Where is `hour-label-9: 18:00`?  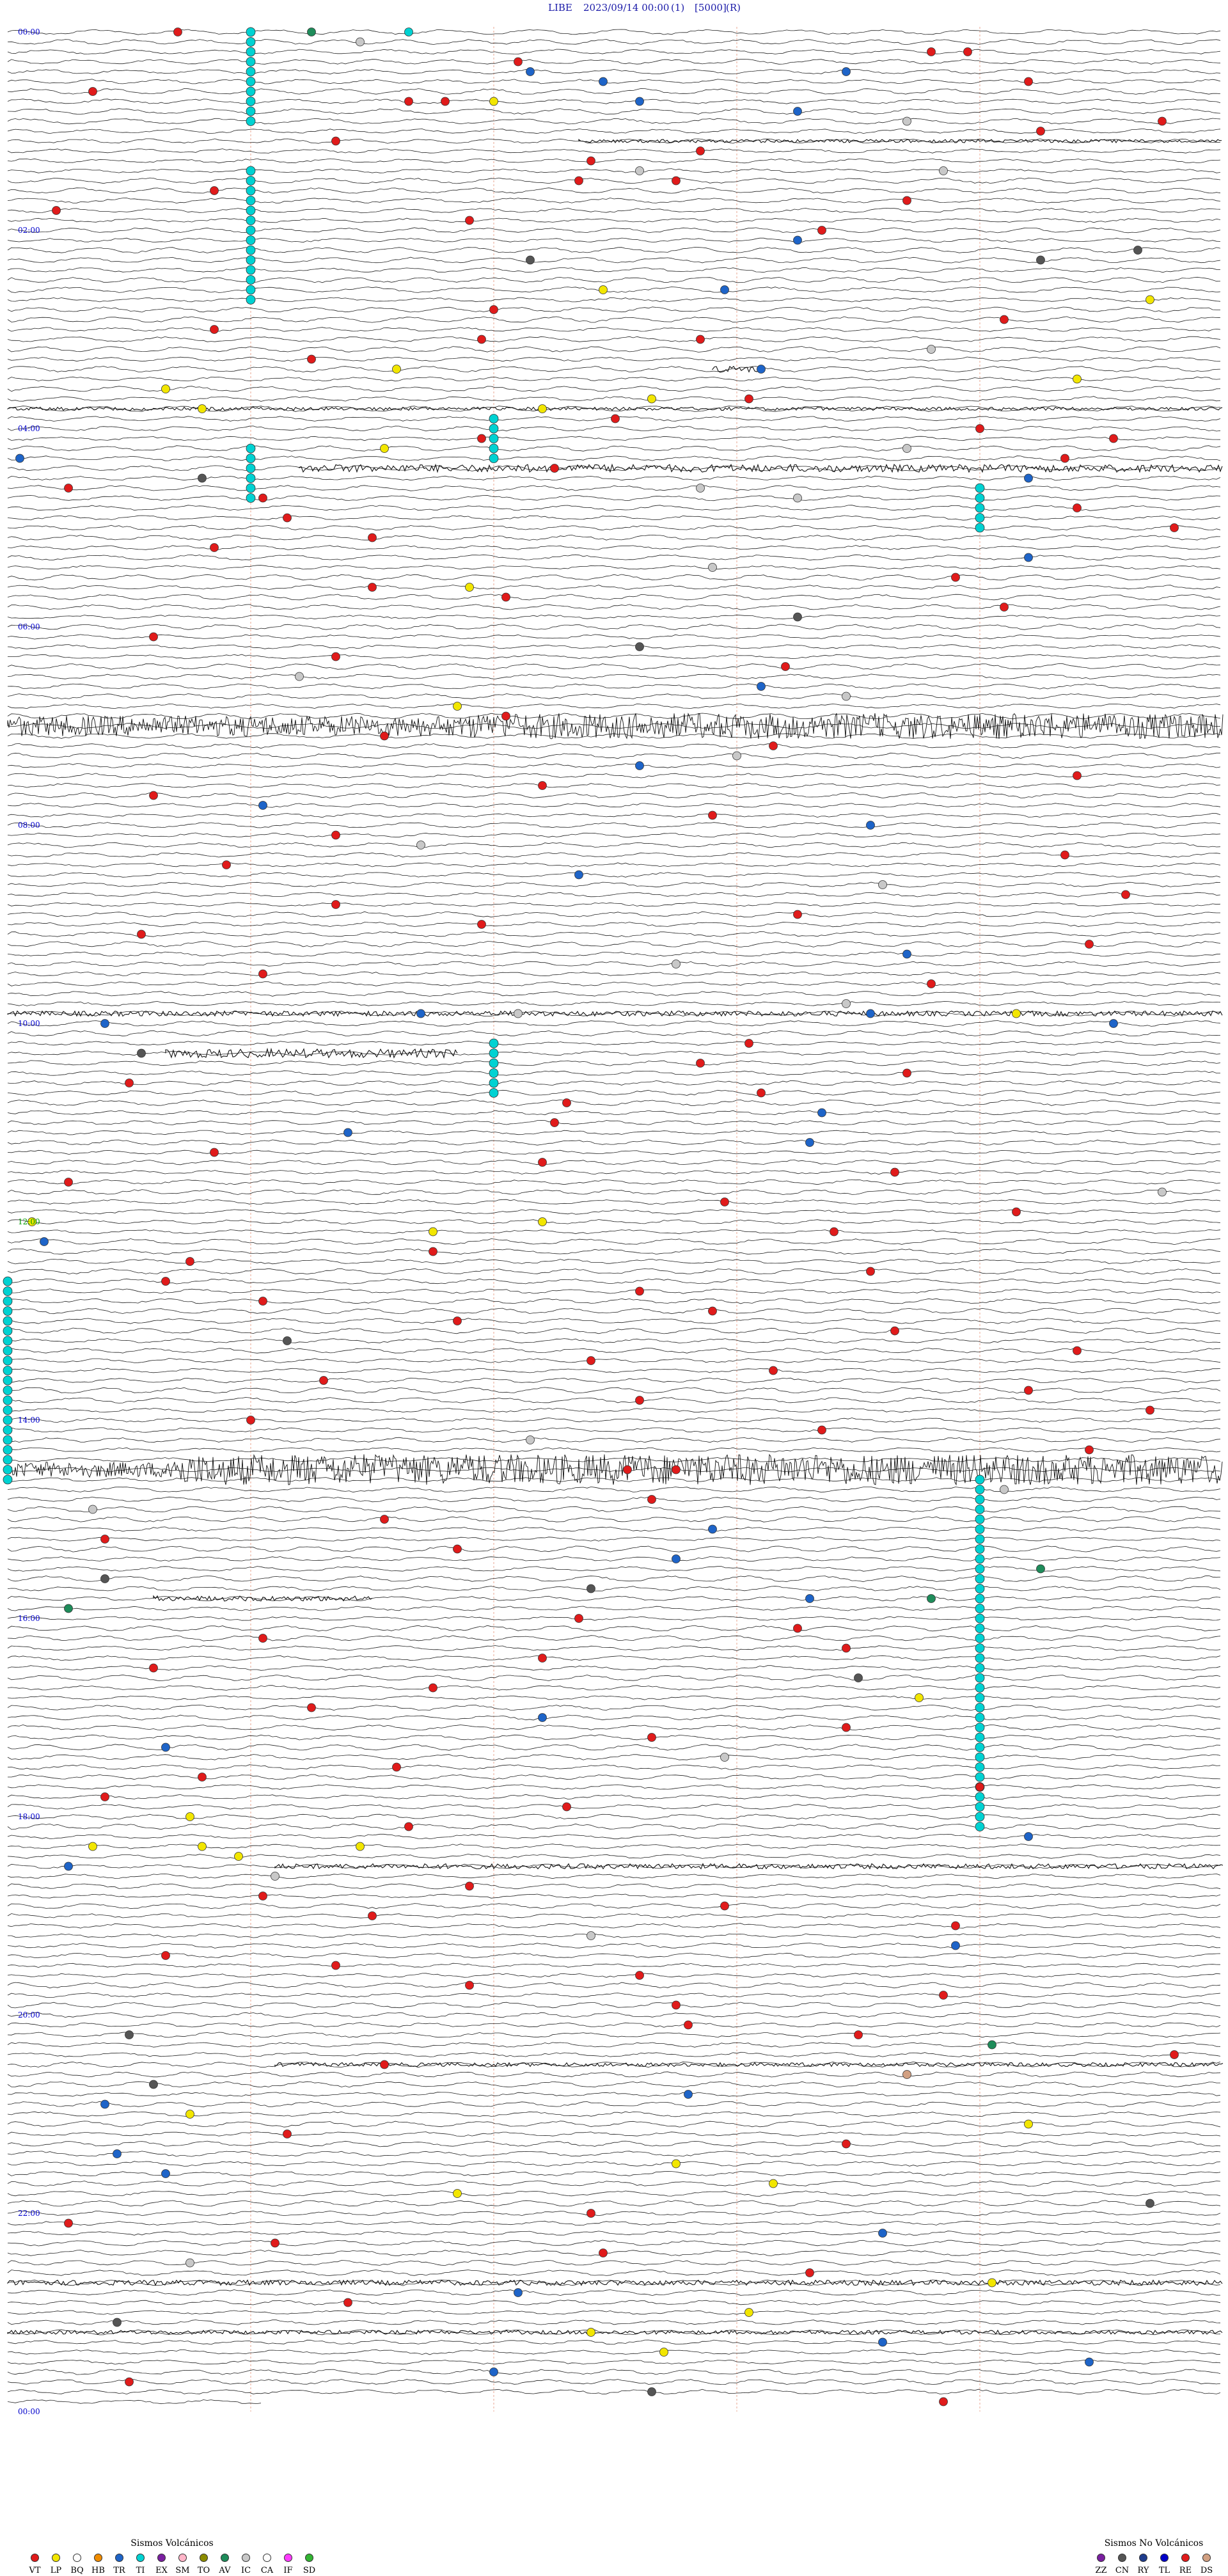 hour-label-9: 18:00 is located at coordinates (29, 1816).